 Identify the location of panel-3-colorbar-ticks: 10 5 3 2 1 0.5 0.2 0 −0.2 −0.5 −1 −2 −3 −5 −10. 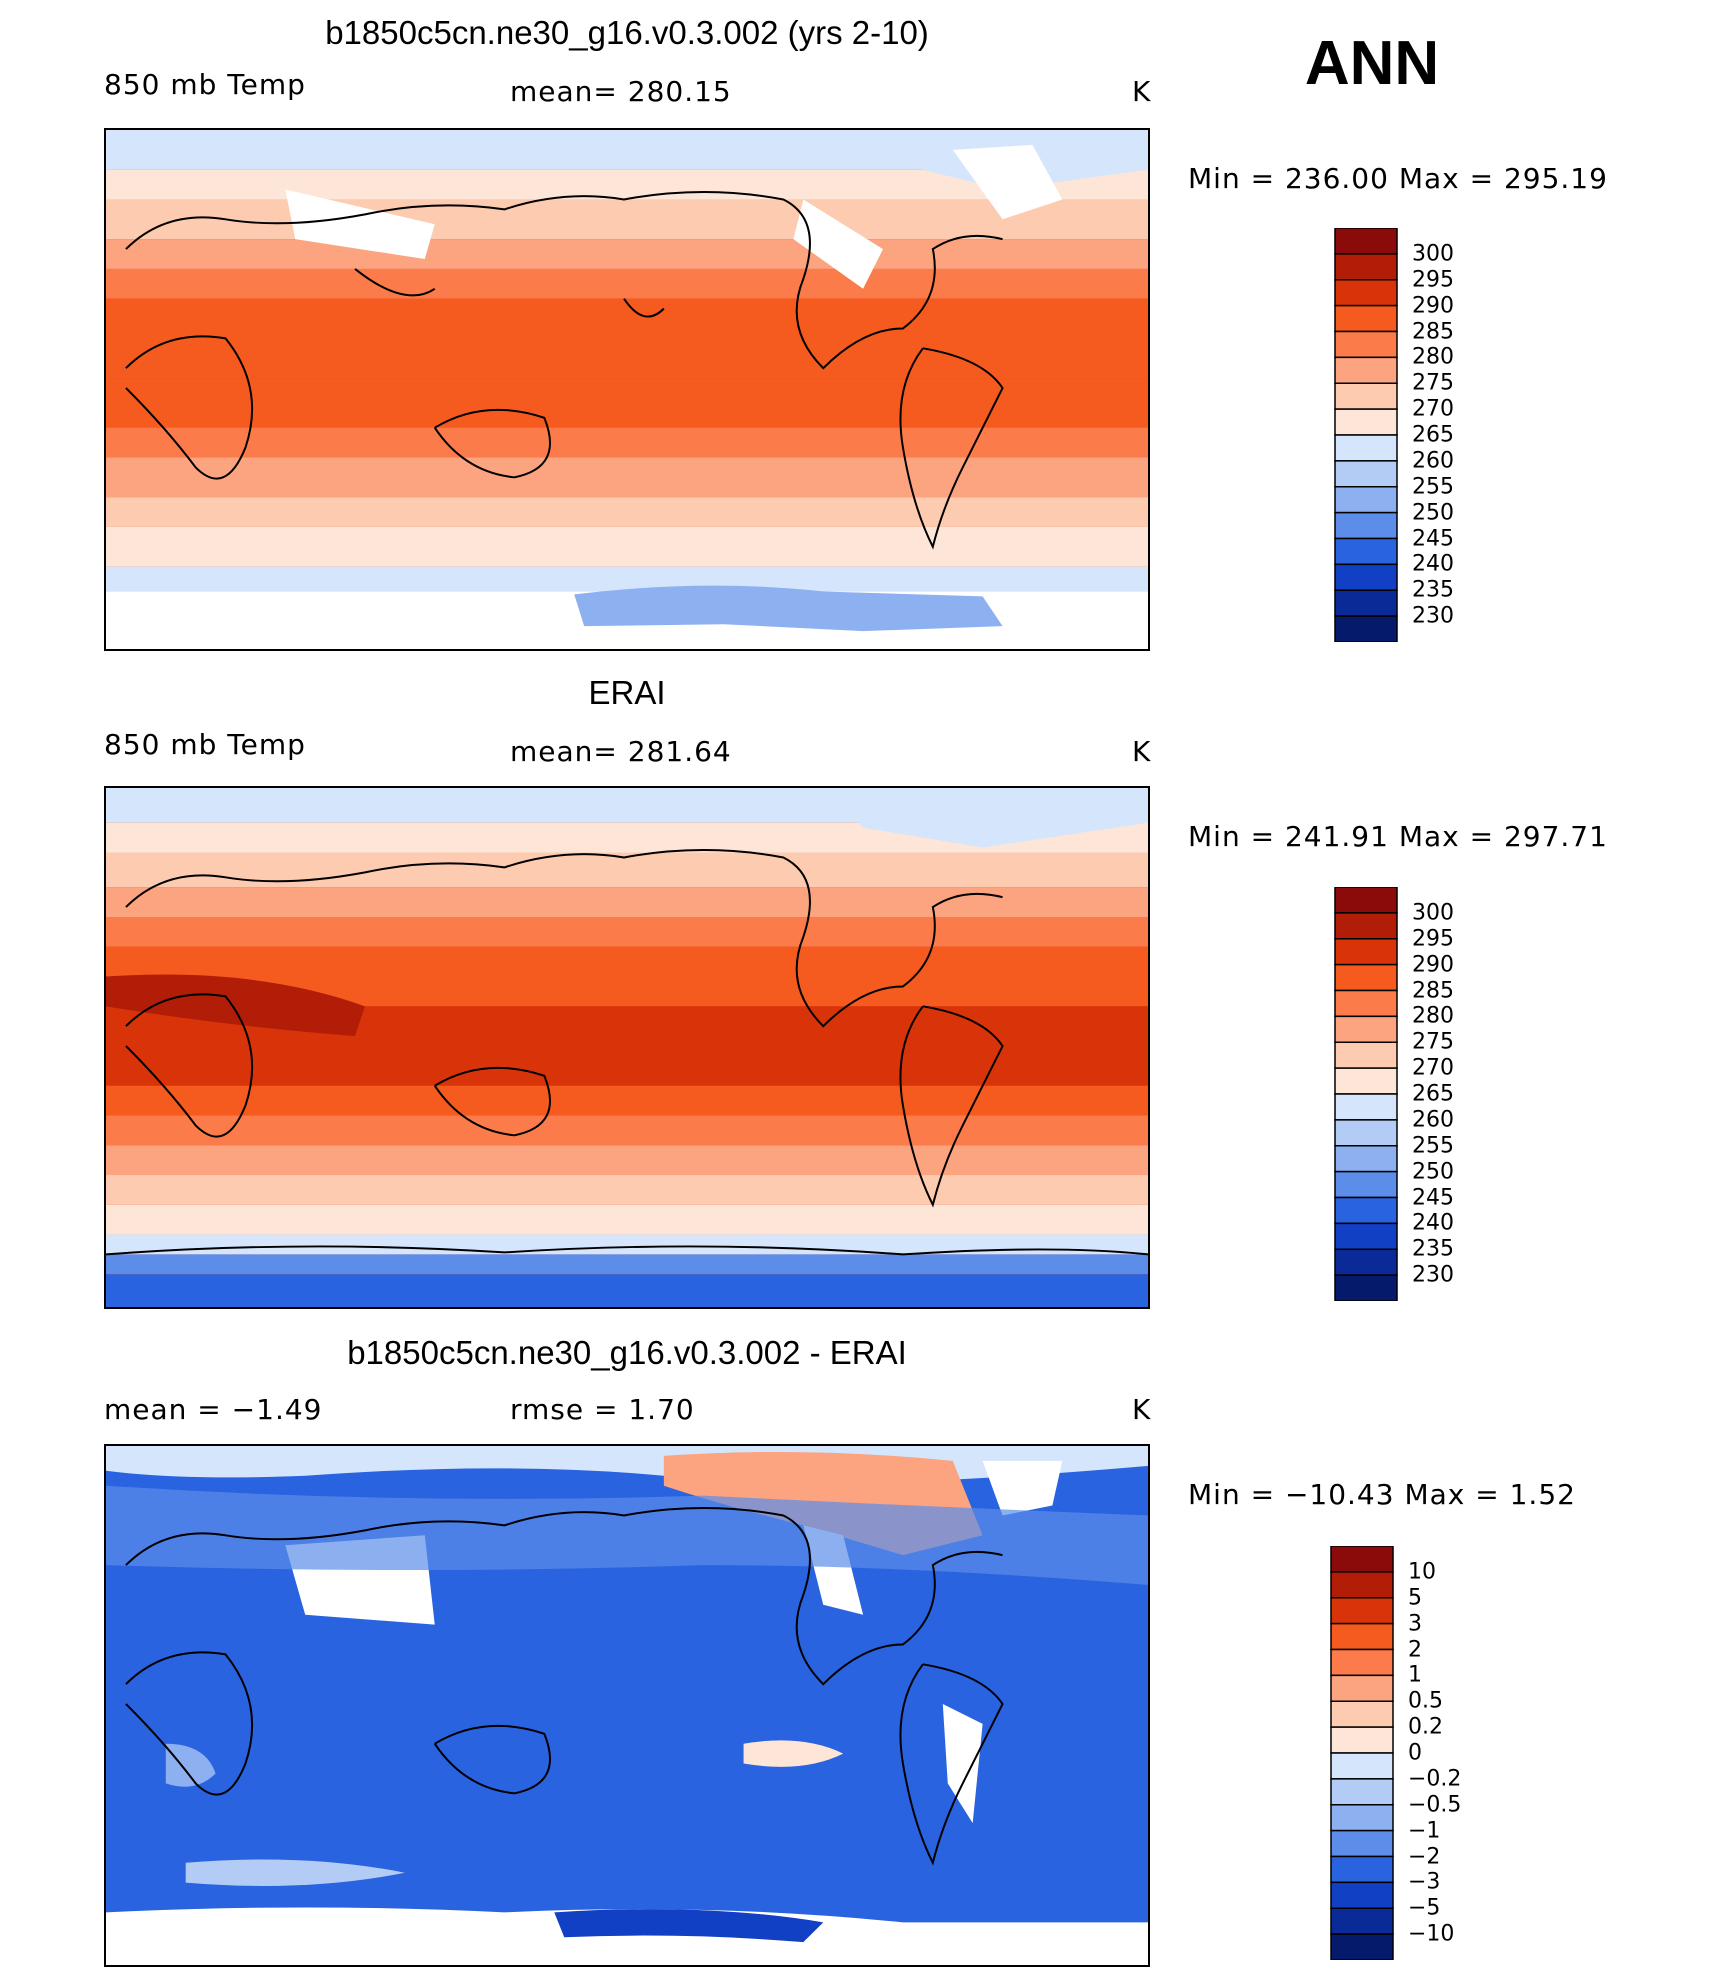
(1468, 1753).